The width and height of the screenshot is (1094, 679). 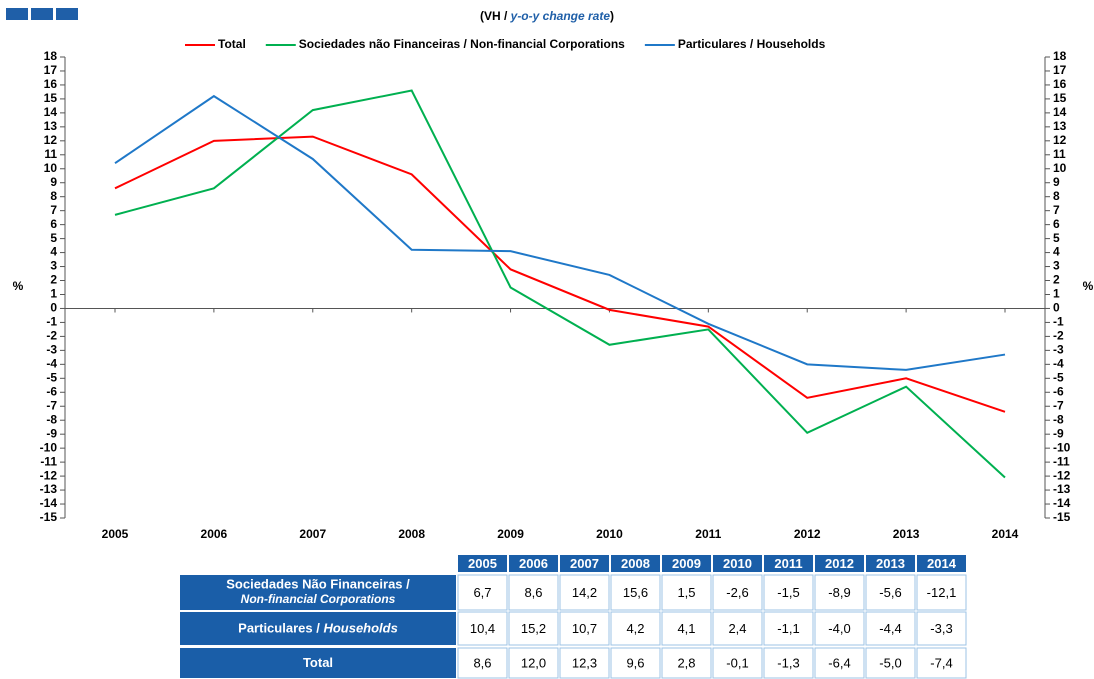 I want to click on y-axis-label: %, so click(x=18, y=286).